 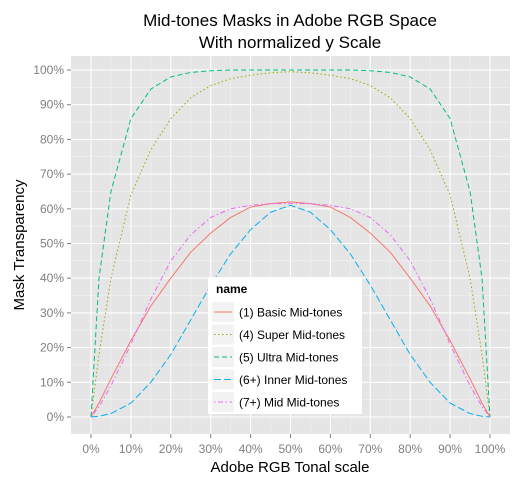 What do you see at coordinates (292, 335) in the screenshot?
I see `legend-label: (4) Super Mid-tones` at bounding box center [292, 335].